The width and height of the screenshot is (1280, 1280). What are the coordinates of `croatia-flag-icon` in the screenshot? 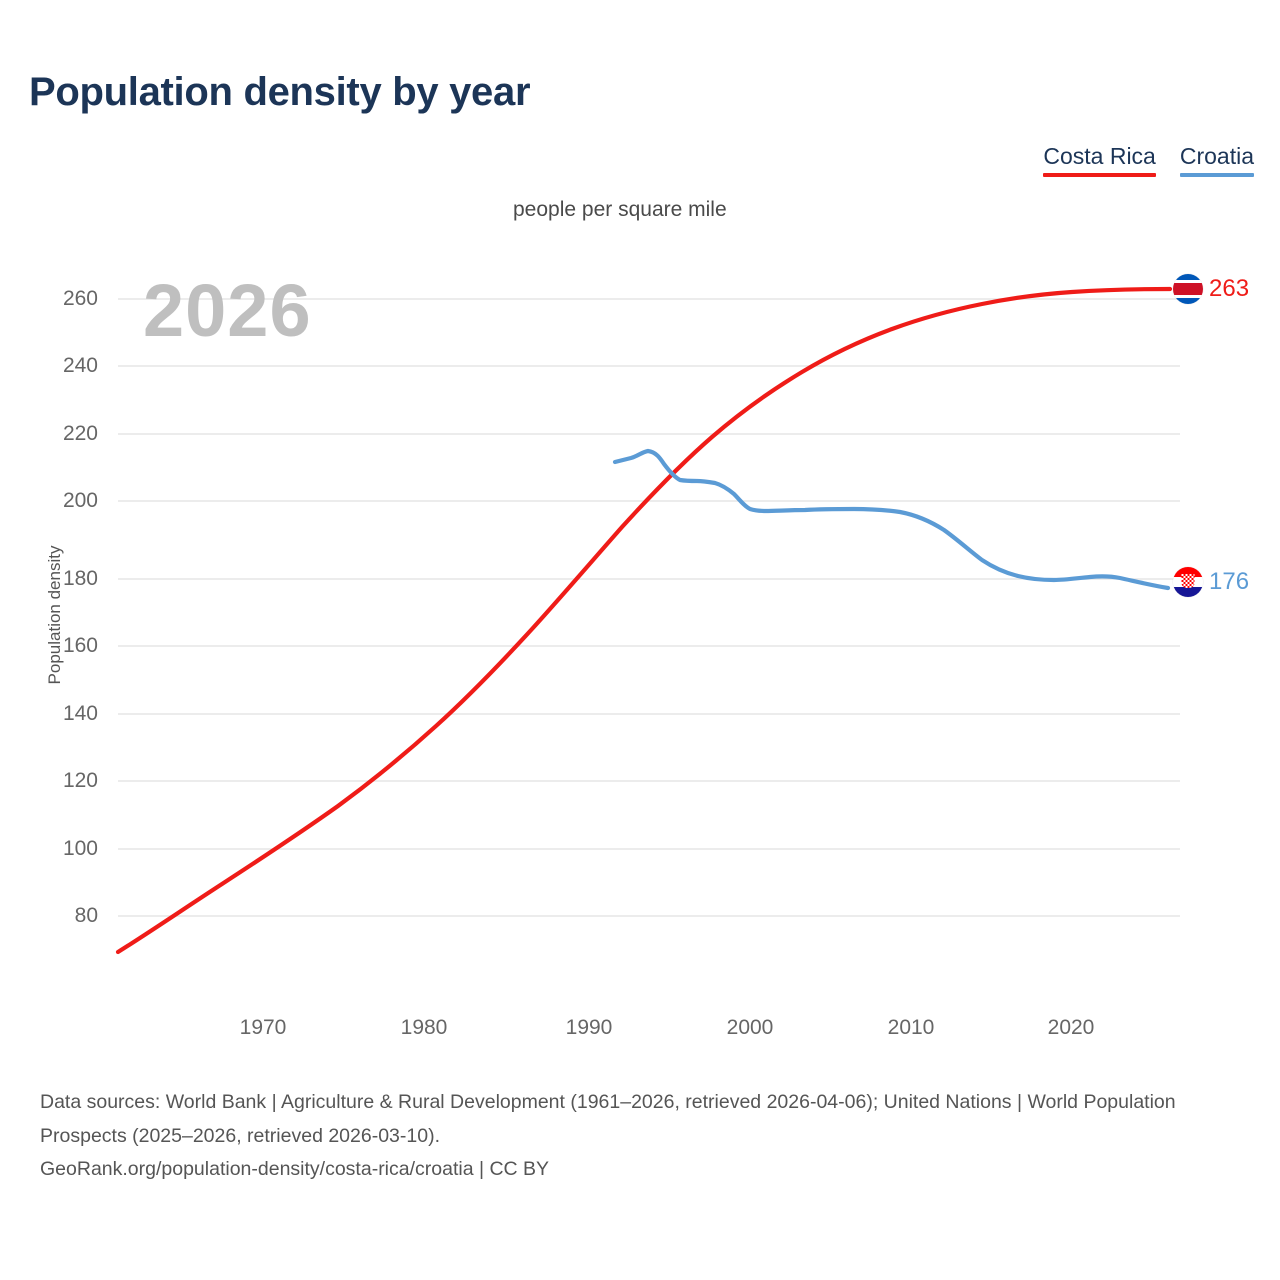 It's located at (1188, 582).